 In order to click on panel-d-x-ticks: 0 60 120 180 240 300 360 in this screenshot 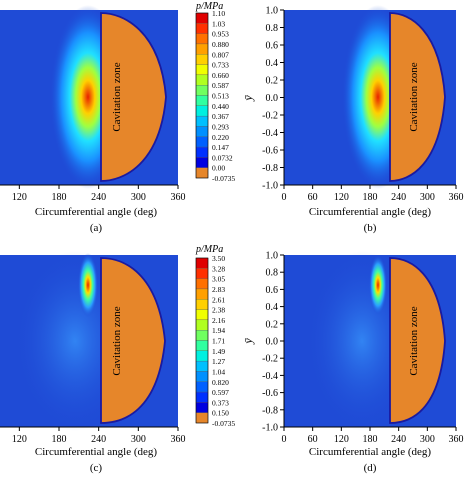, I will do `click(373, 436)`.